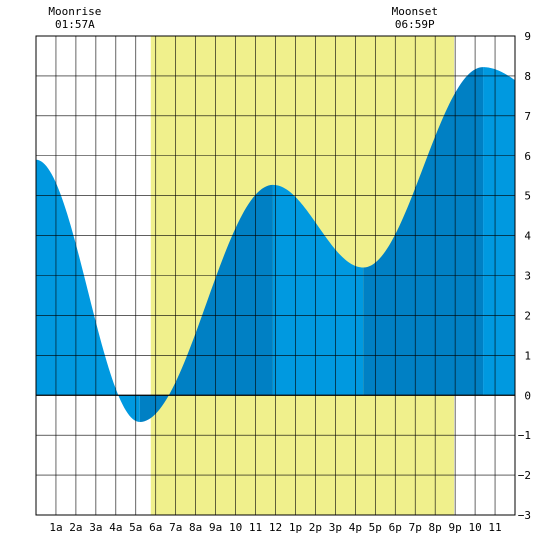 This screenshot has width=550, height=550. I want to click on y-tick-label: −2, so click(524, 475).